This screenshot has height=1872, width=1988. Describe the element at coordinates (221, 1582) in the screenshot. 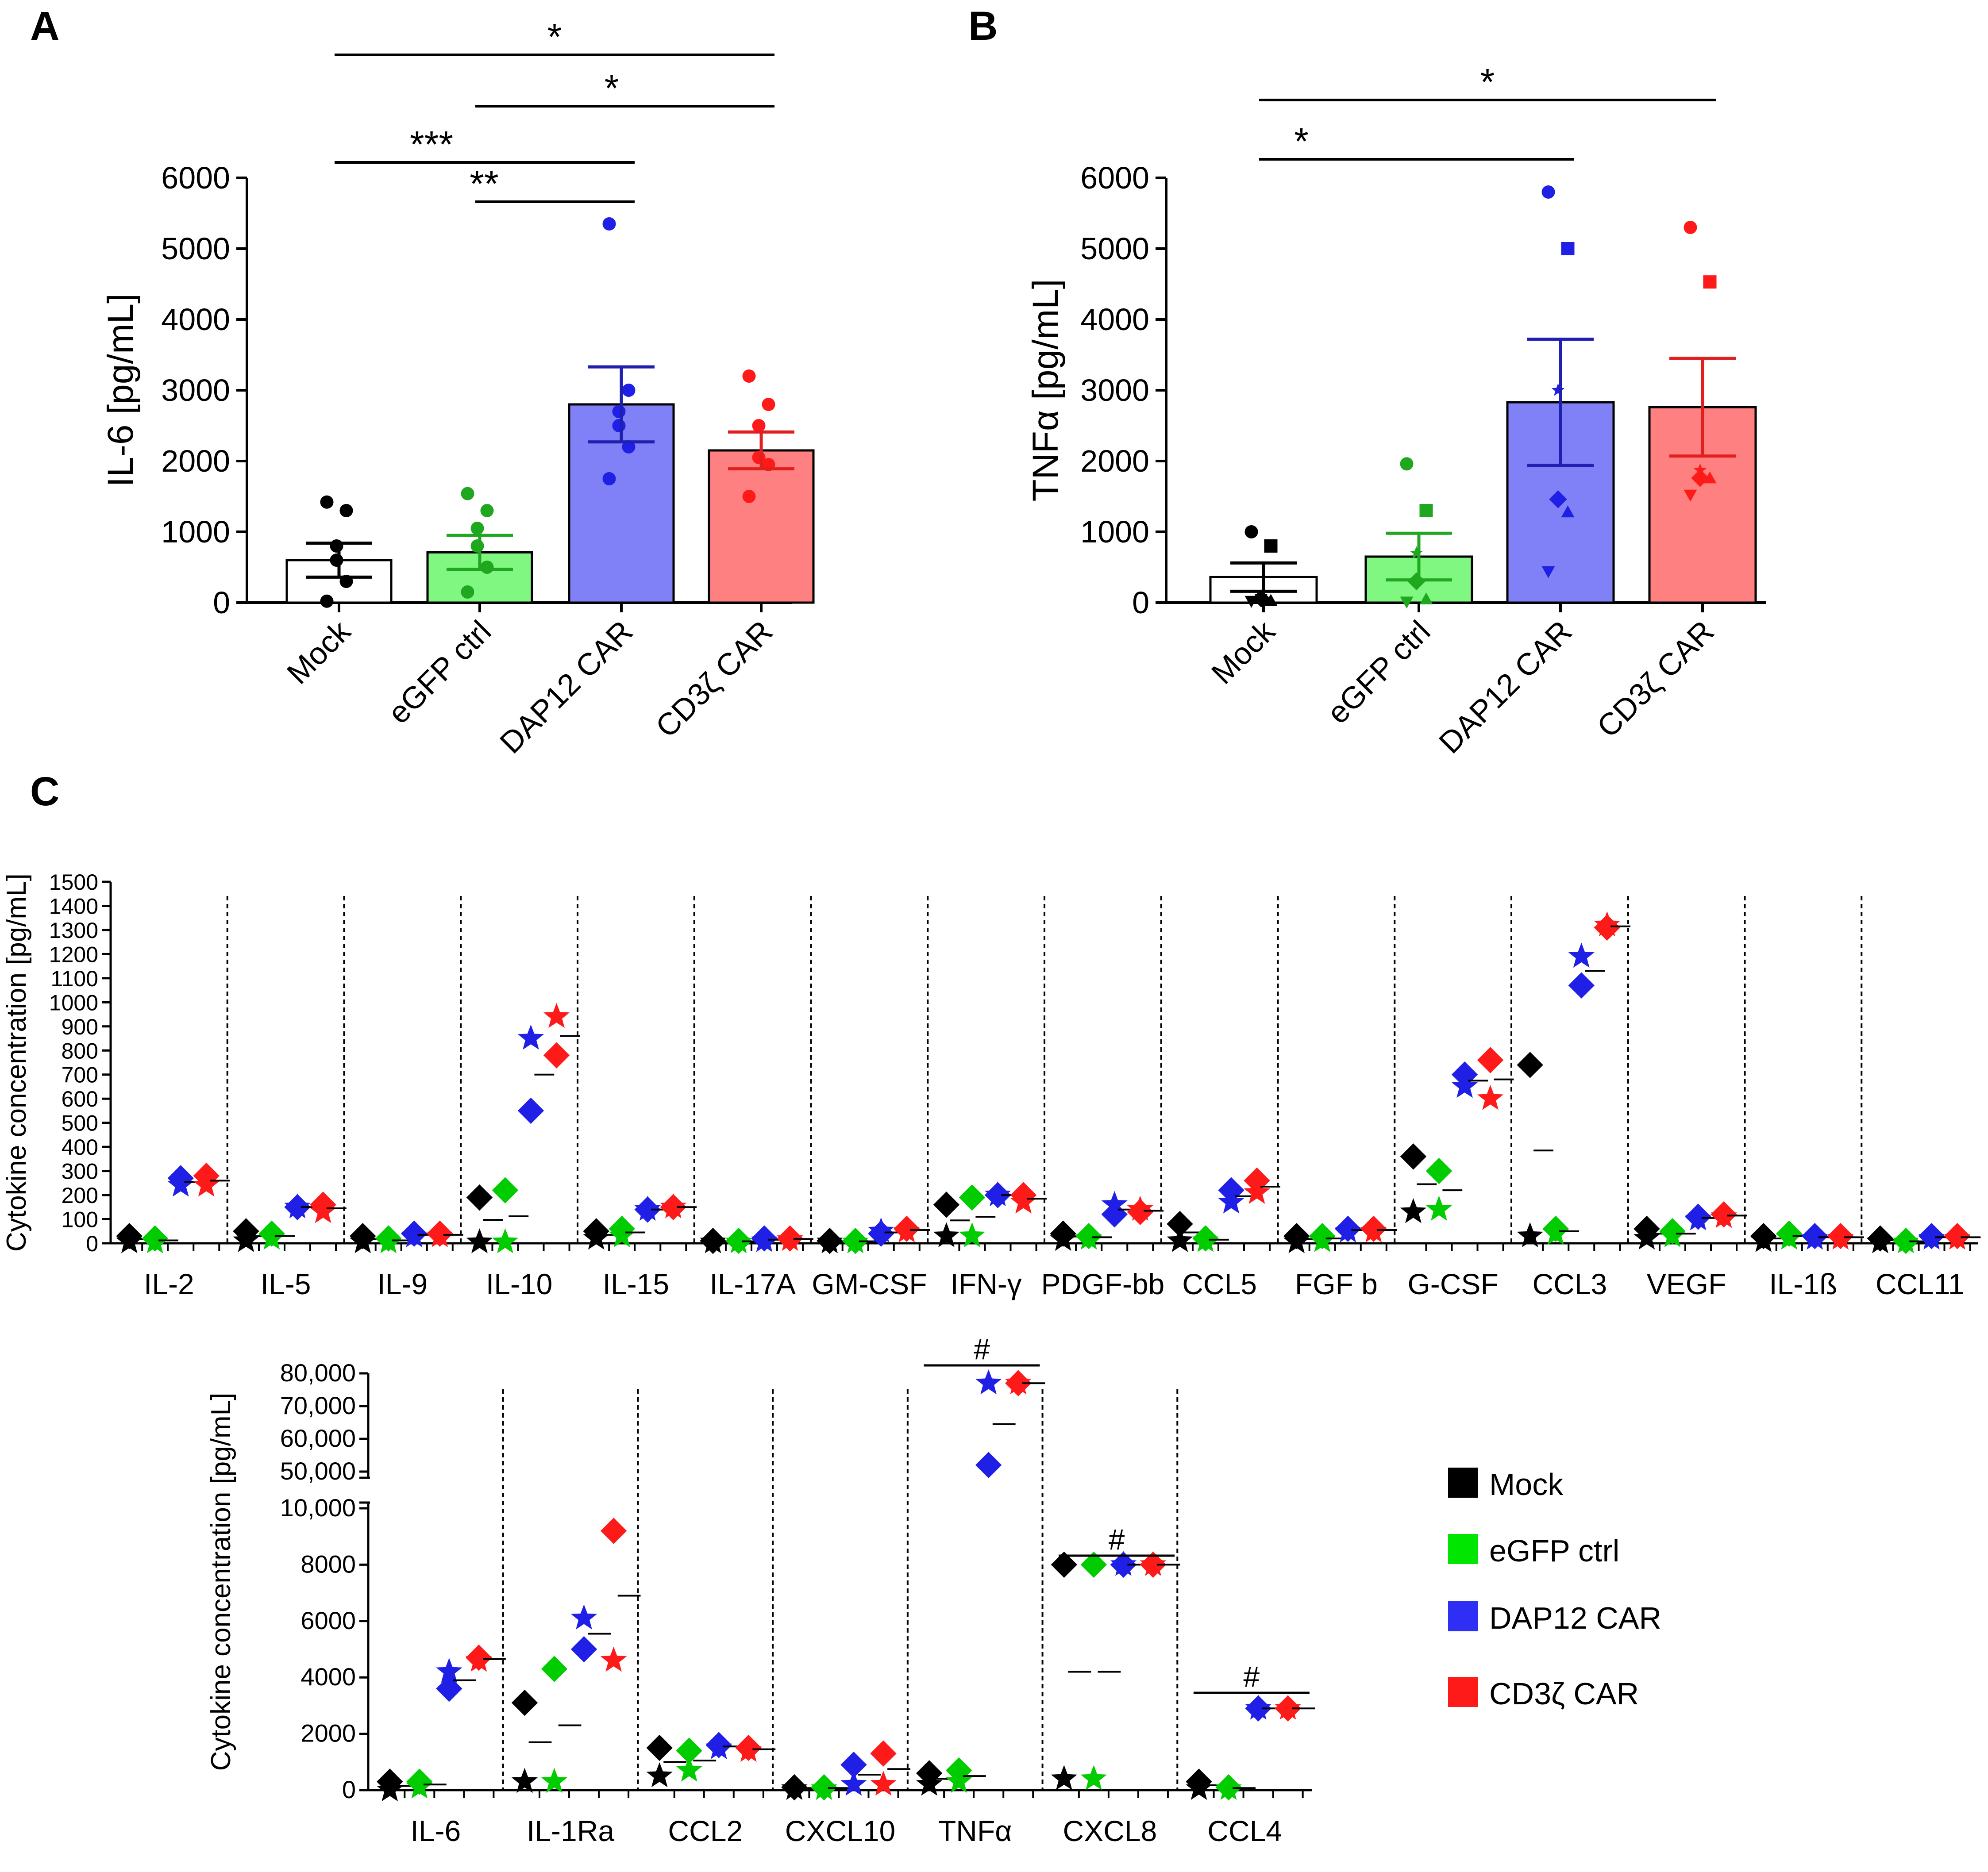

I see `y-axis-label: Cytokine concentration [pg/mL]` at that location.